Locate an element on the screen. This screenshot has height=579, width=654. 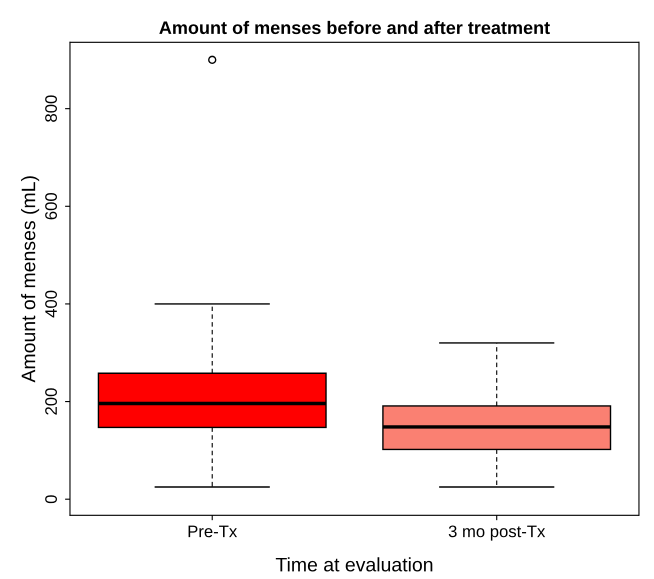
y-tick-label: 400 is located at coordinates (51, 304).